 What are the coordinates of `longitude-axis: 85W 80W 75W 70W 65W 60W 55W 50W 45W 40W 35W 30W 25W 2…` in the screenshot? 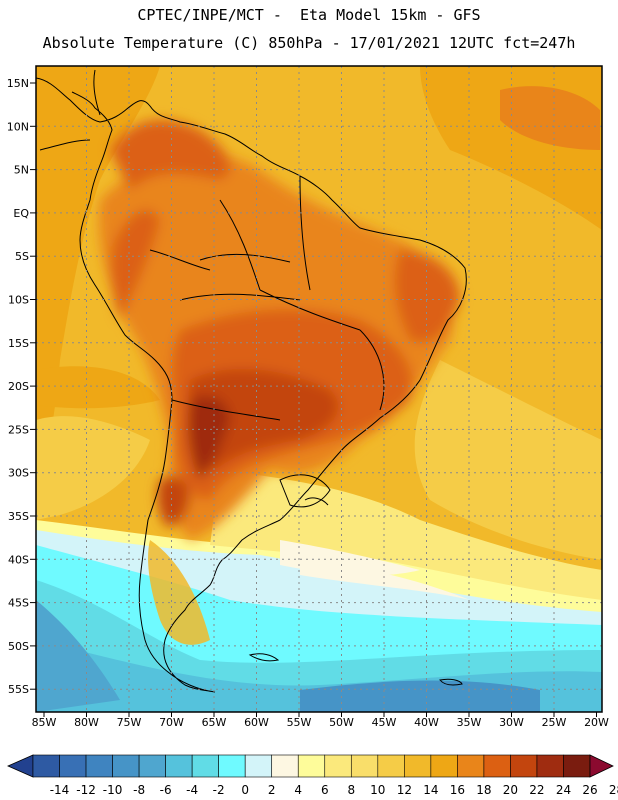 It's located at (320, 720).